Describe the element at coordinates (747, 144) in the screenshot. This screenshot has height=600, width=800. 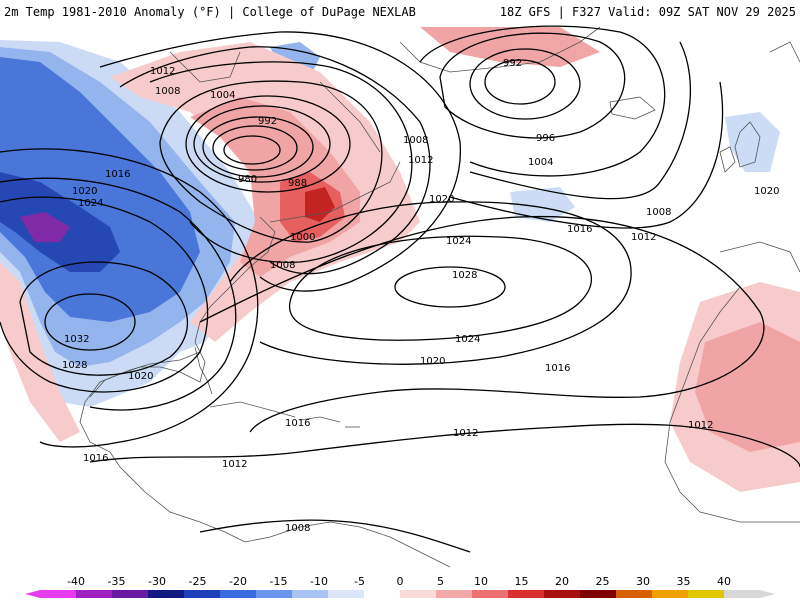
I see `british-isles` at that location.